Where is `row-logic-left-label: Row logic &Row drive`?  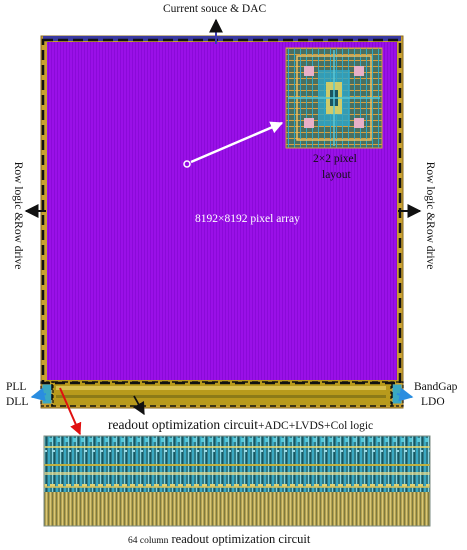
row-logic-left-label: Row logic &Row drive is located at coordinates (17, 215).